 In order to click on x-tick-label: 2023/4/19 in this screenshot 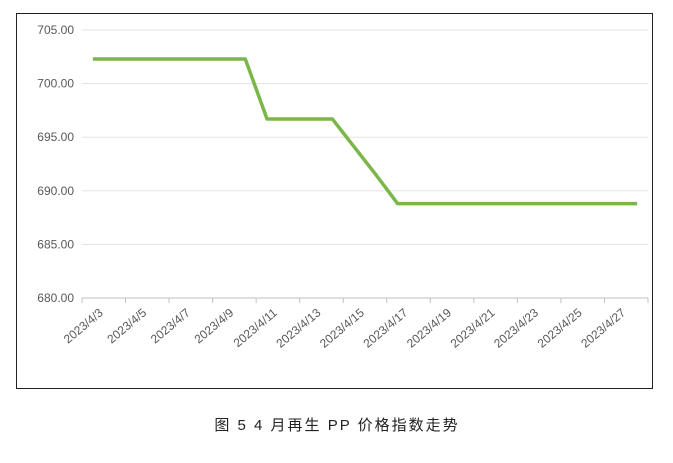, I will do `click(429, 327)`.